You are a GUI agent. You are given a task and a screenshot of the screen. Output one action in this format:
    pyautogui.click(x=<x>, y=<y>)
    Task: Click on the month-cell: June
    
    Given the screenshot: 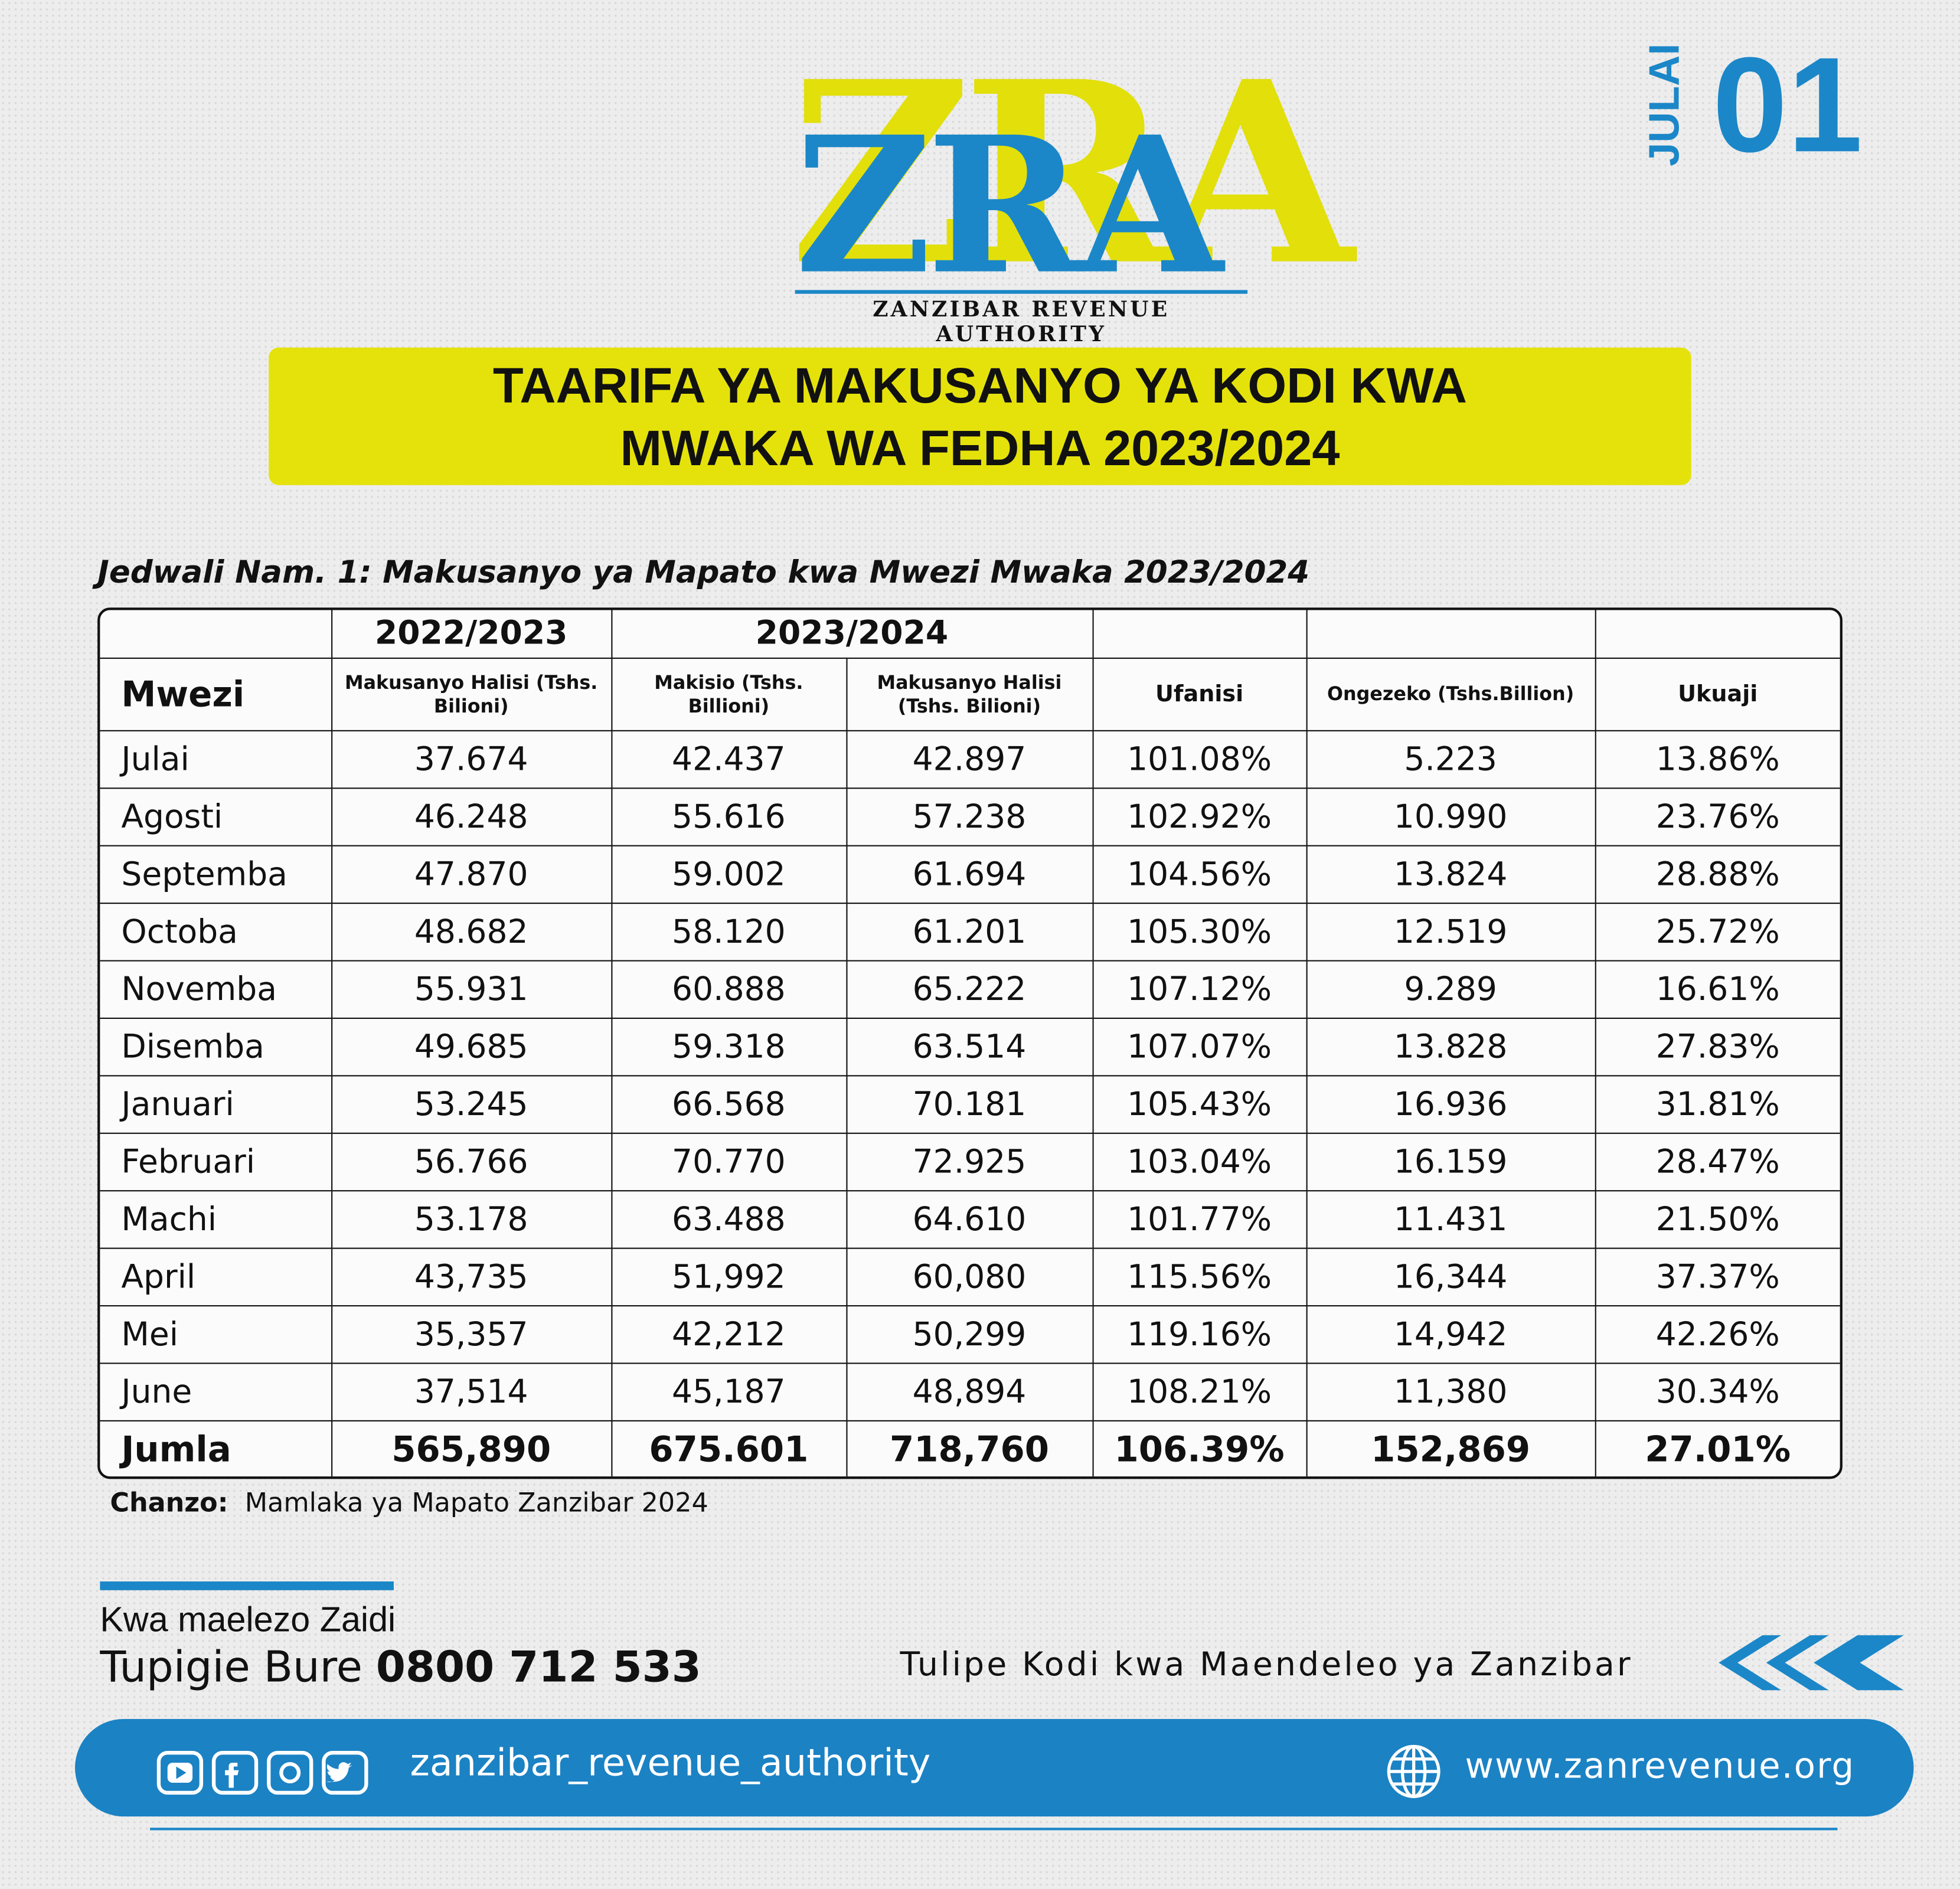 What is the action you would take?
    pyautogui.click(x=216, y=1391)
    